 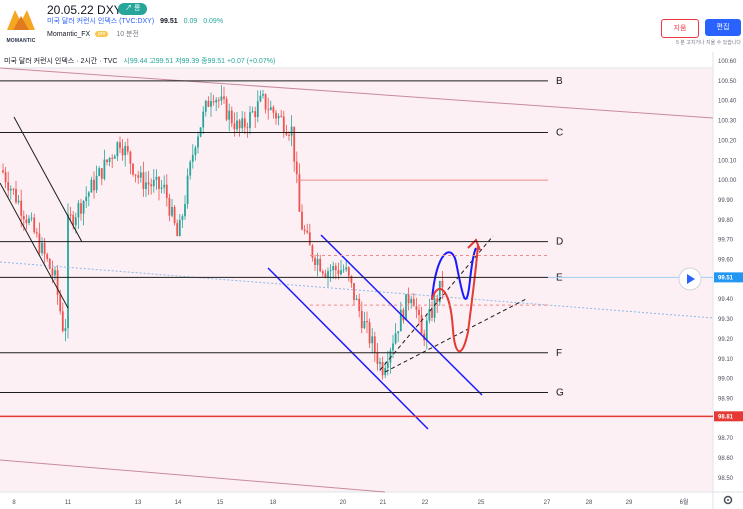 What do you see at coordinates (726, 380) in the screenshot?
I see `price-tick-label: 99.00` at bounding box center [726, 380].